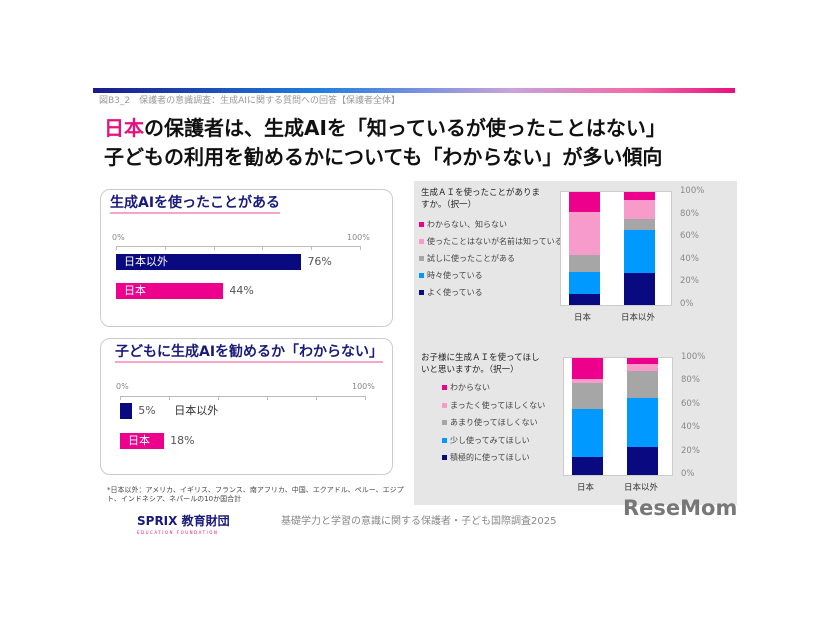  What do you see at coordinates (419, 521) in the screenshot?
I see `survey-name: 基礎学力と学習の意識に関する保護者・子ども国際調査2025` at bounding box center [419, 521].